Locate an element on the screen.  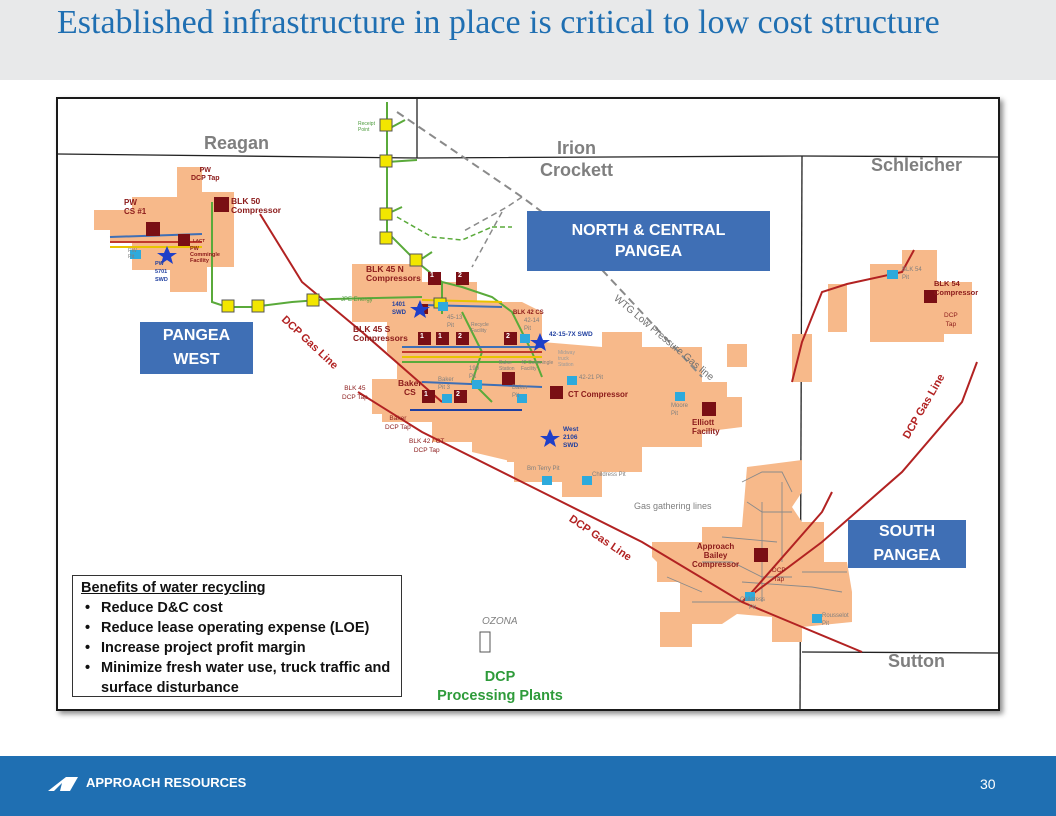
blk45n-label: BLK 45 N Compressors is located at coordinates (393, 273).